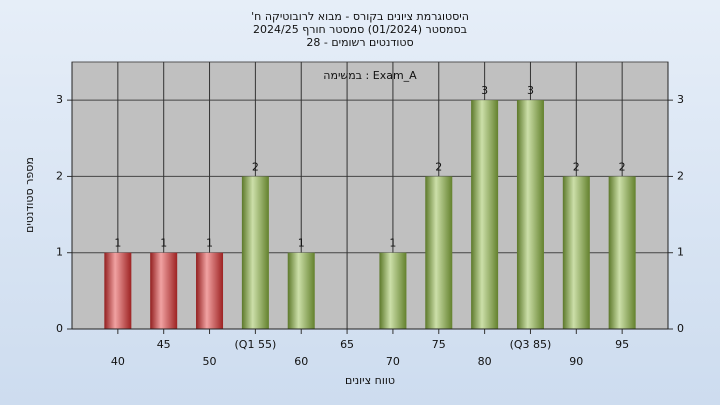 This screenshot has height=405, width=720. I want to click on x-tick-label: (Q1 55), so click(256, 344).